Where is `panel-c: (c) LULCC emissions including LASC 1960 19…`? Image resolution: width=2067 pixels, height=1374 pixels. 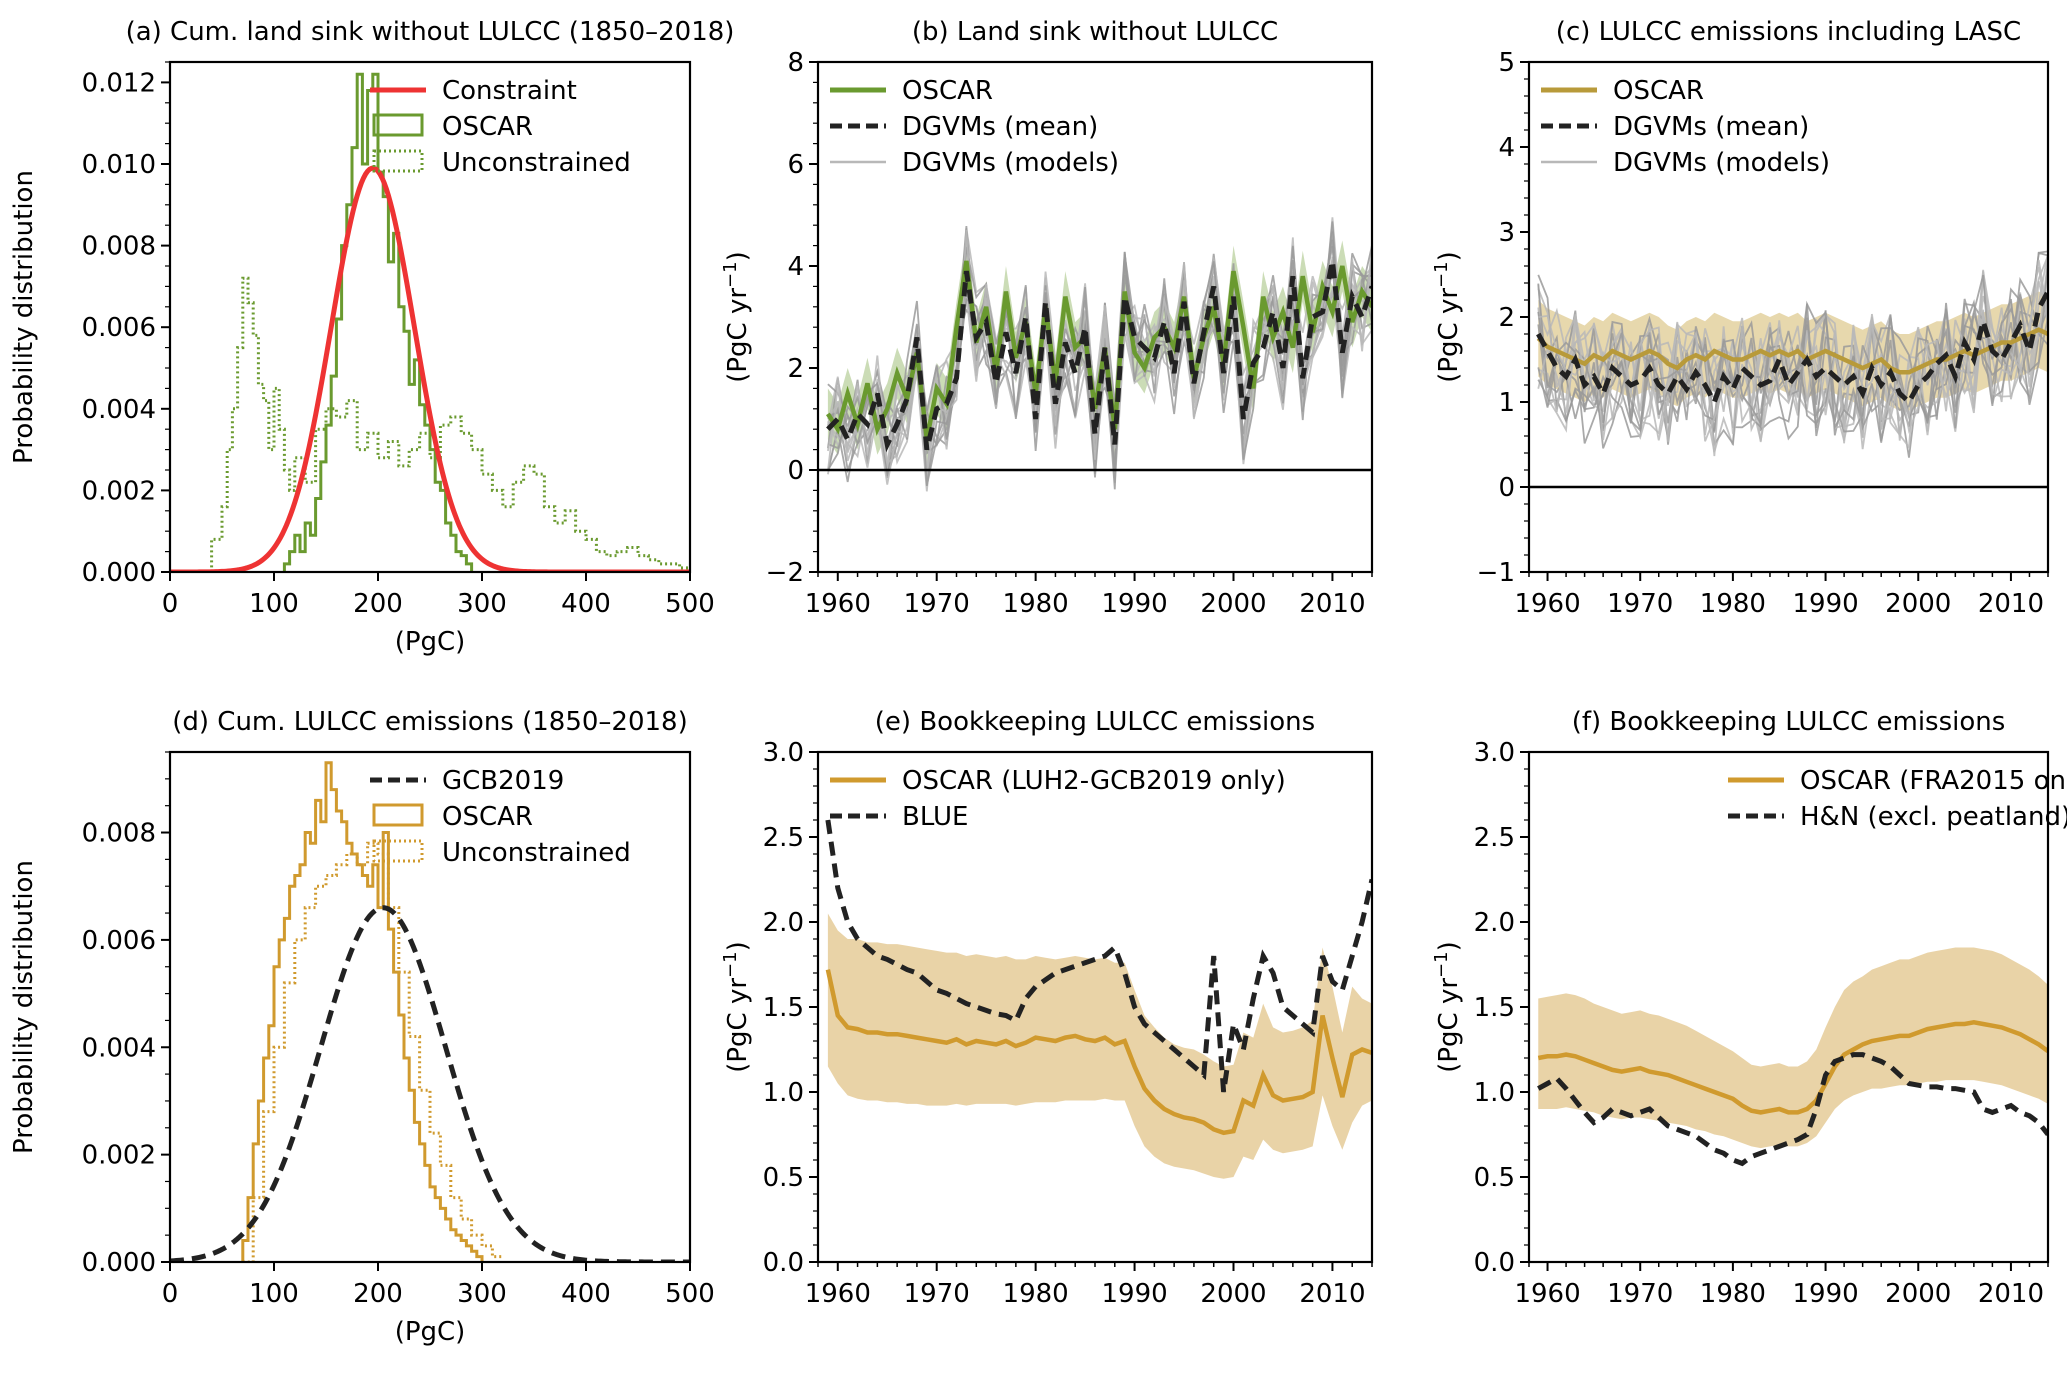
panel-c: (c) LULCC emissions including LASC 1960 19… is located at coordinates (1740, 318).